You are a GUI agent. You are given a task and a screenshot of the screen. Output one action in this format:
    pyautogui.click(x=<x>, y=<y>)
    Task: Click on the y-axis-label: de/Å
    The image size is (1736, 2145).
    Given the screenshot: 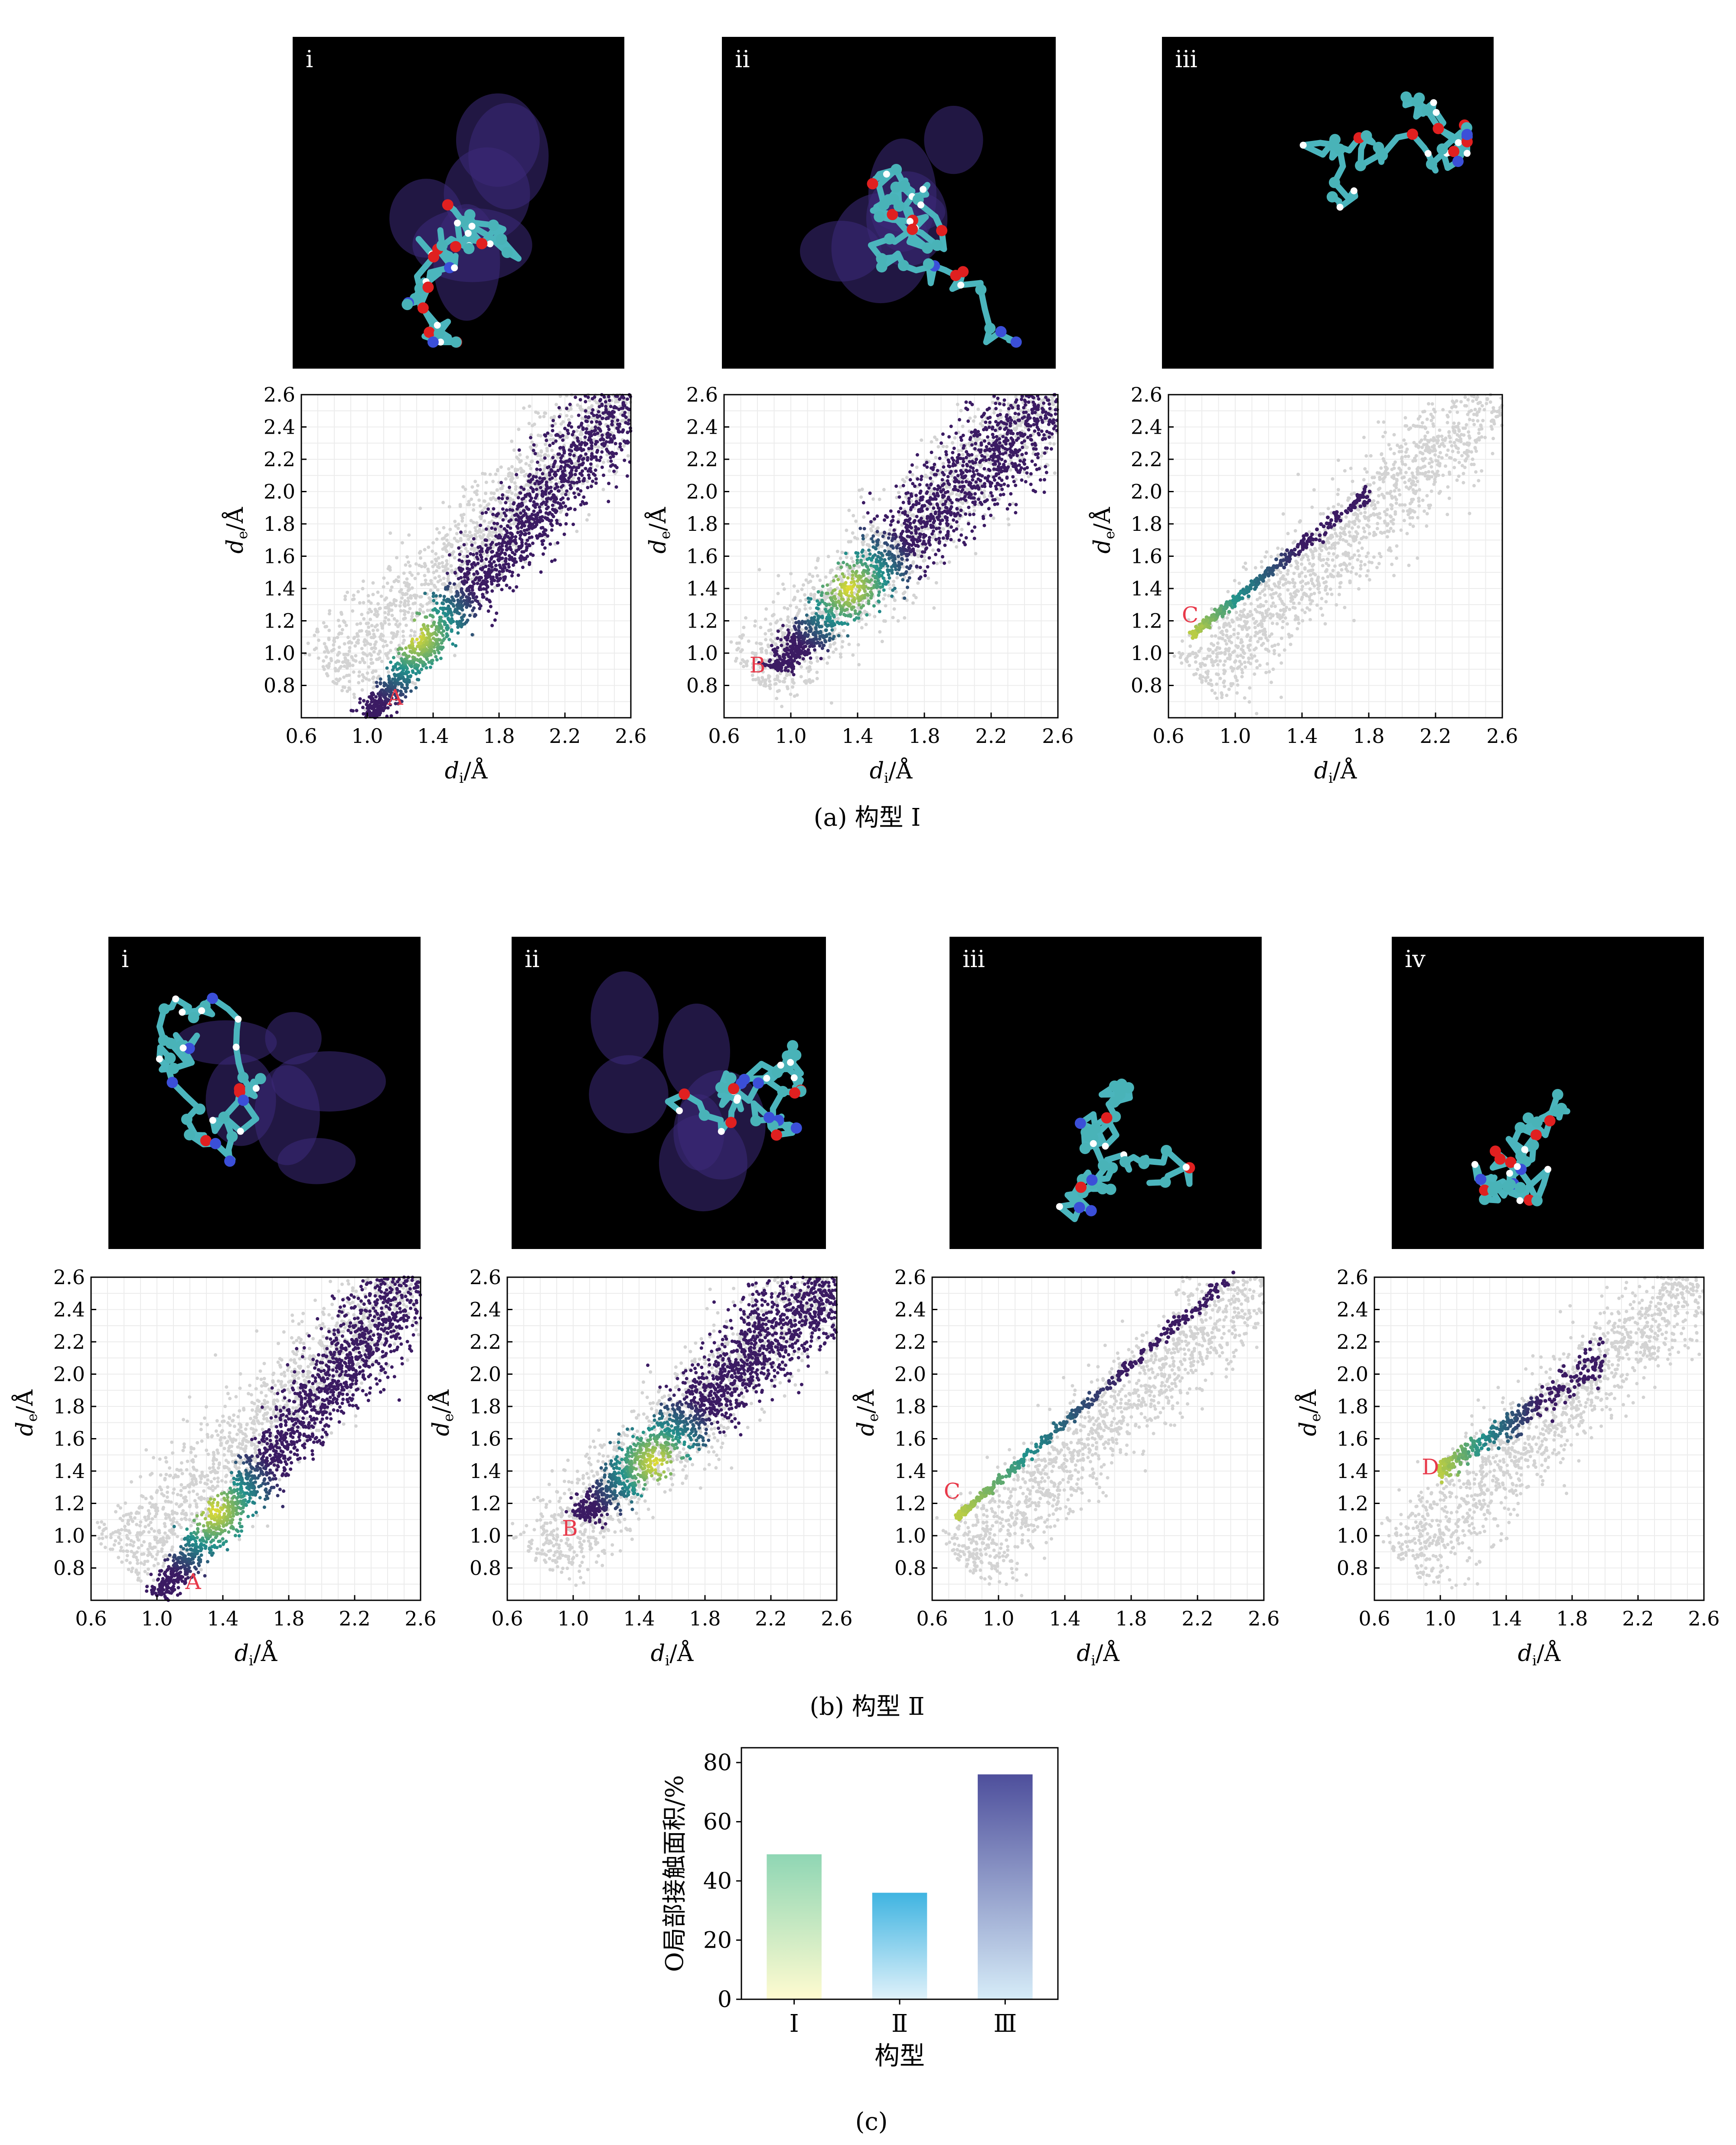 What is the action you would take?
    pyautogui.click(x=236, y=531)
    